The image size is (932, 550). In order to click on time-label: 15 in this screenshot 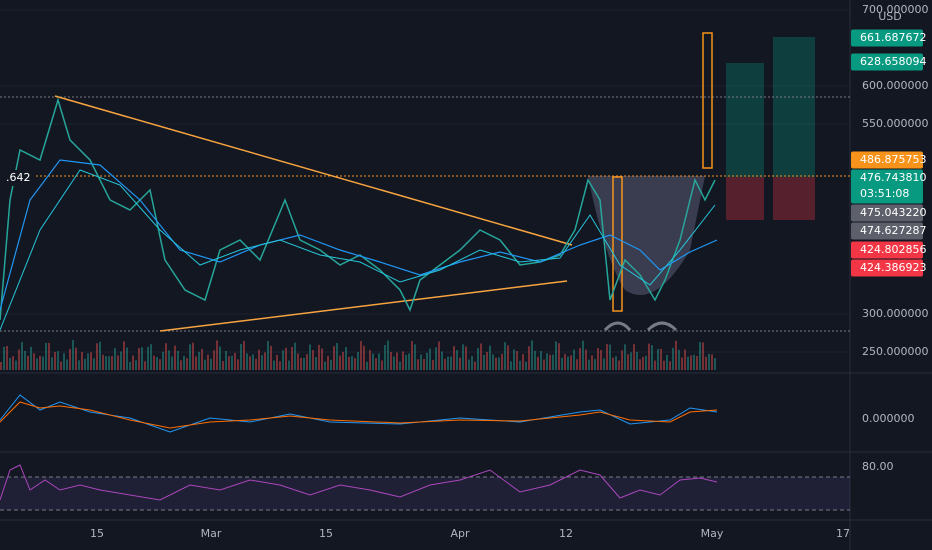, I will do `click(97, 533)`.